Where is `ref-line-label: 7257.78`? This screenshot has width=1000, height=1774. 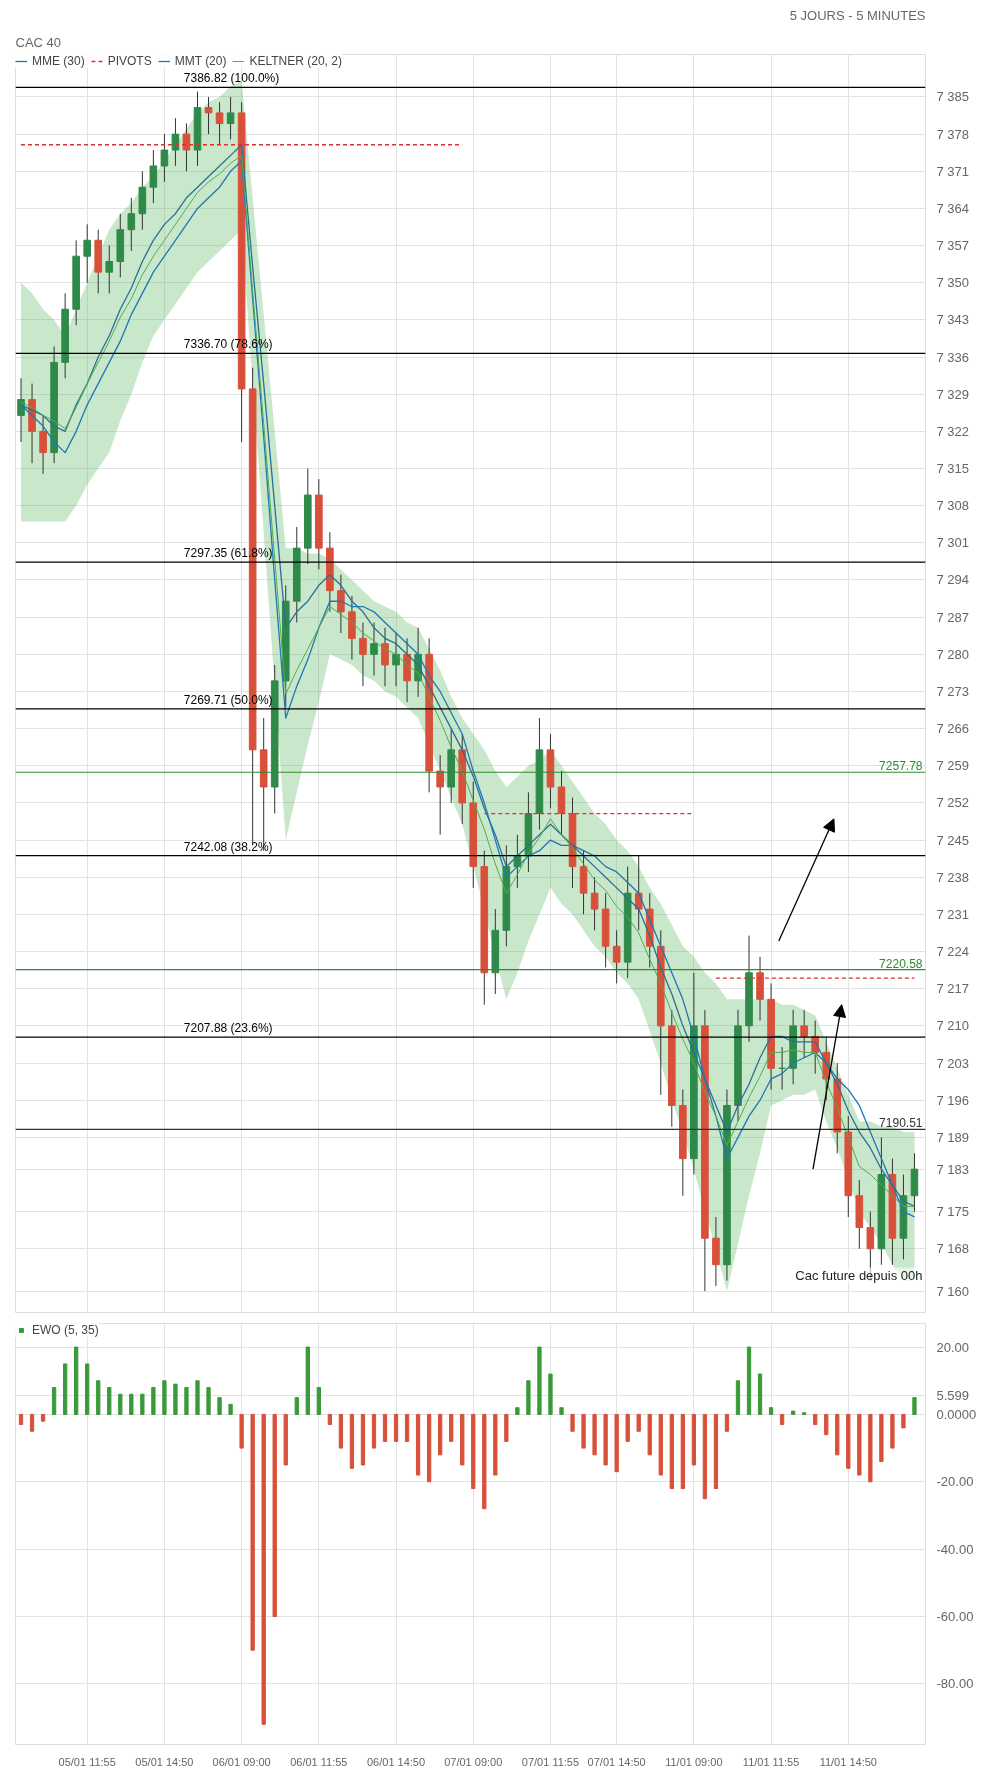
ref-line-label: 7257.78 is located at coordinates (901, 766).